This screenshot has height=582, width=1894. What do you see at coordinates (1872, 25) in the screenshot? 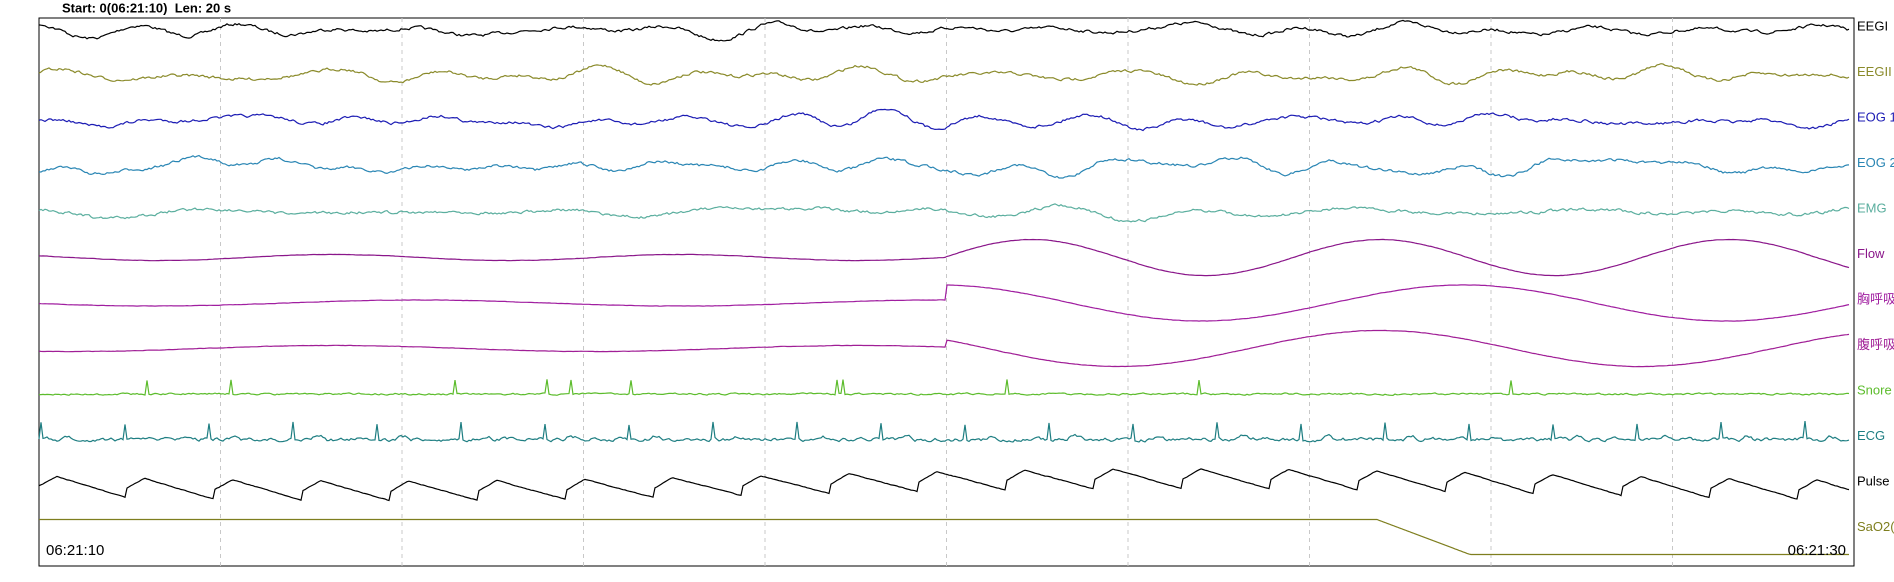
I see `channel-label: EEGI` at bounding box center [1872, 25].